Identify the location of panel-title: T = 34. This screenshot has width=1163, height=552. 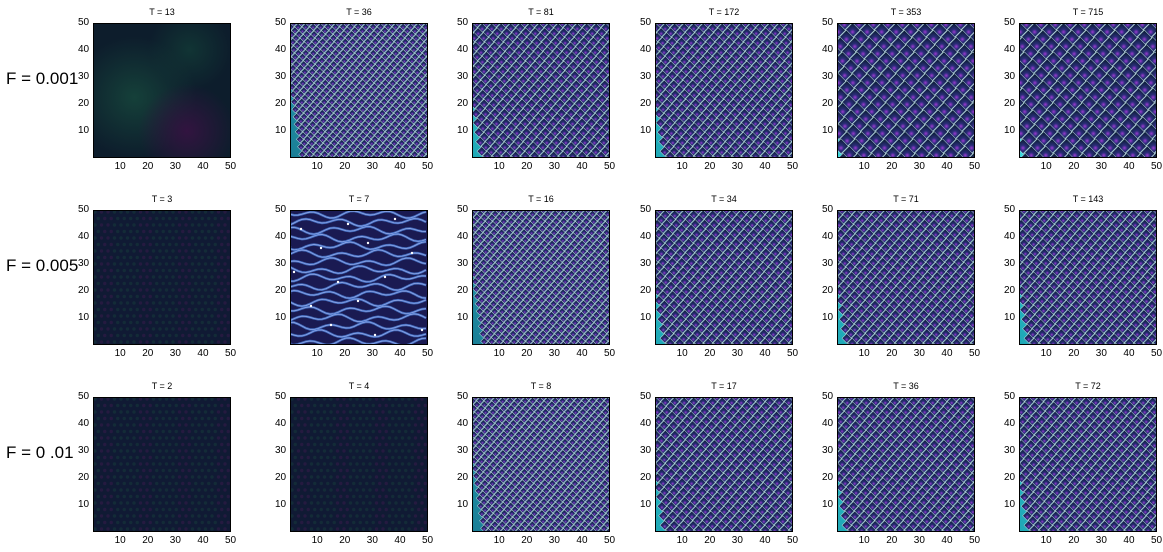
(724, 199).